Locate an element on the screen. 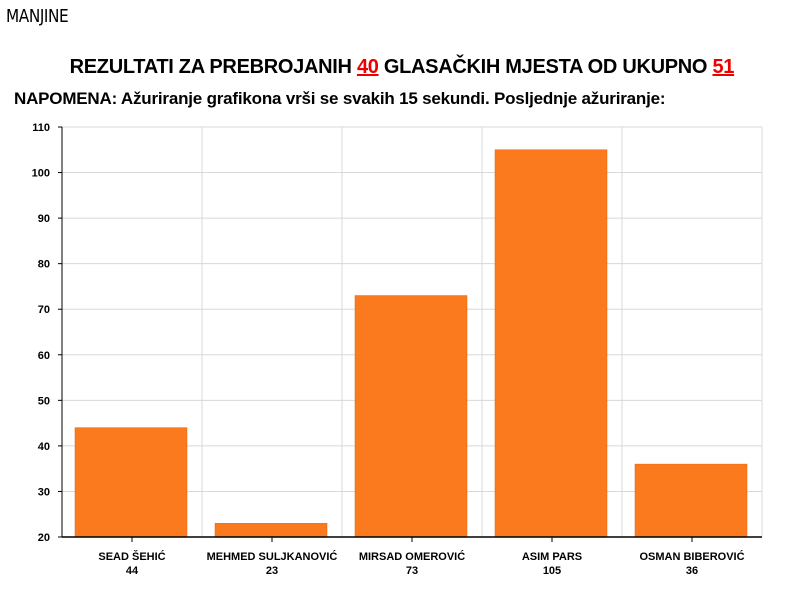 This screenshot has height=590, width=809. data-label: 73 is located at coordinates (412, 571).